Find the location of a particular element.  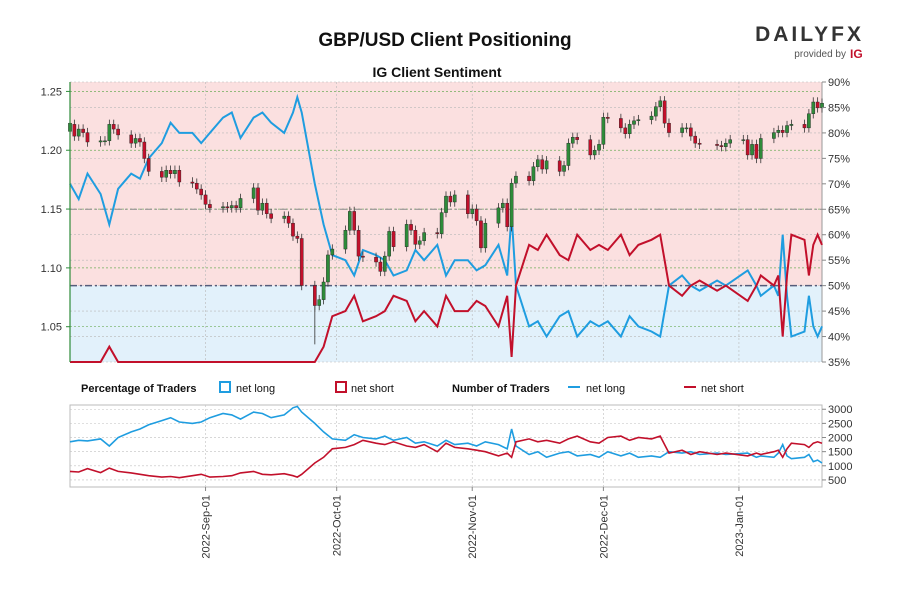

pct-tick-label: 60% is located at coordinates (839, 236).